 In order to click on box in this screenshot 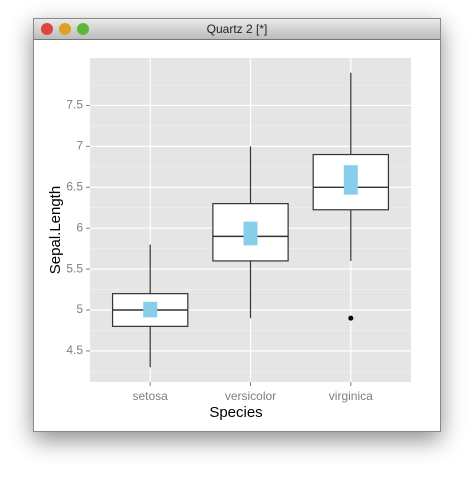, I will do `click(351, 182)`.